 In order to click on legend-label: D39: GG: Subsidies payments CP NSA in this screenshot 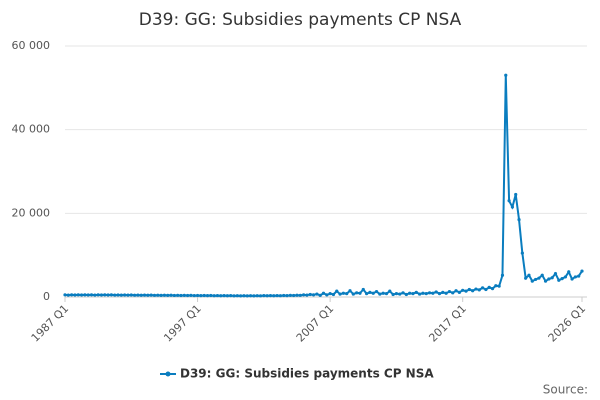, I will do `click(307, 374)`.